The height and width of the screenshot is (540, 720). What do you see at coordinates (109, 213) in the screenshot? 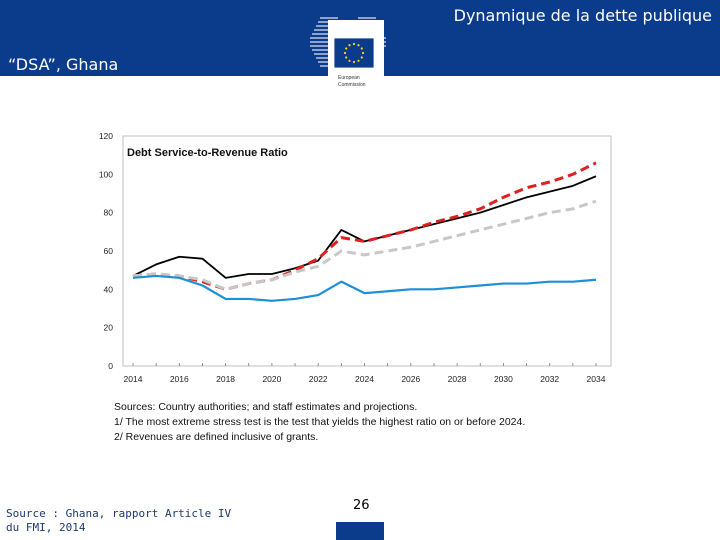
I see `y-tick-label: 80` at bounding box center [109, 213].